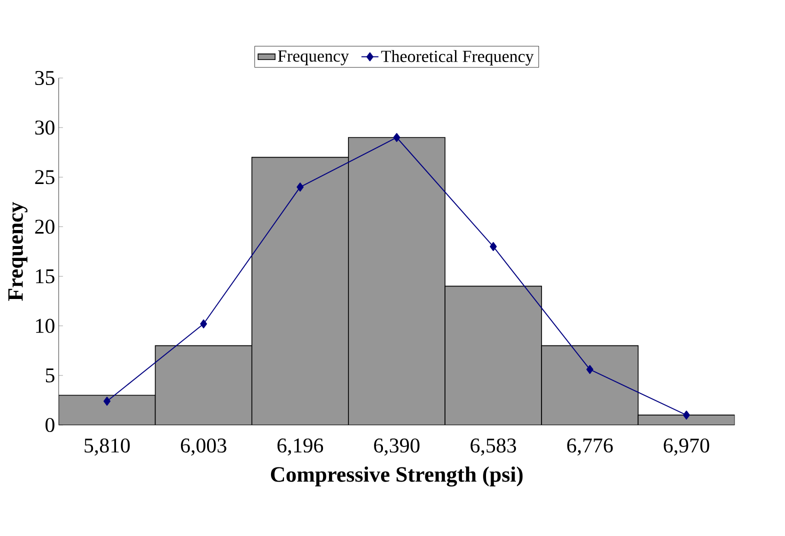 The image size is (785, 536). I want to click on legend-label: Frequency, so click(313, 58).